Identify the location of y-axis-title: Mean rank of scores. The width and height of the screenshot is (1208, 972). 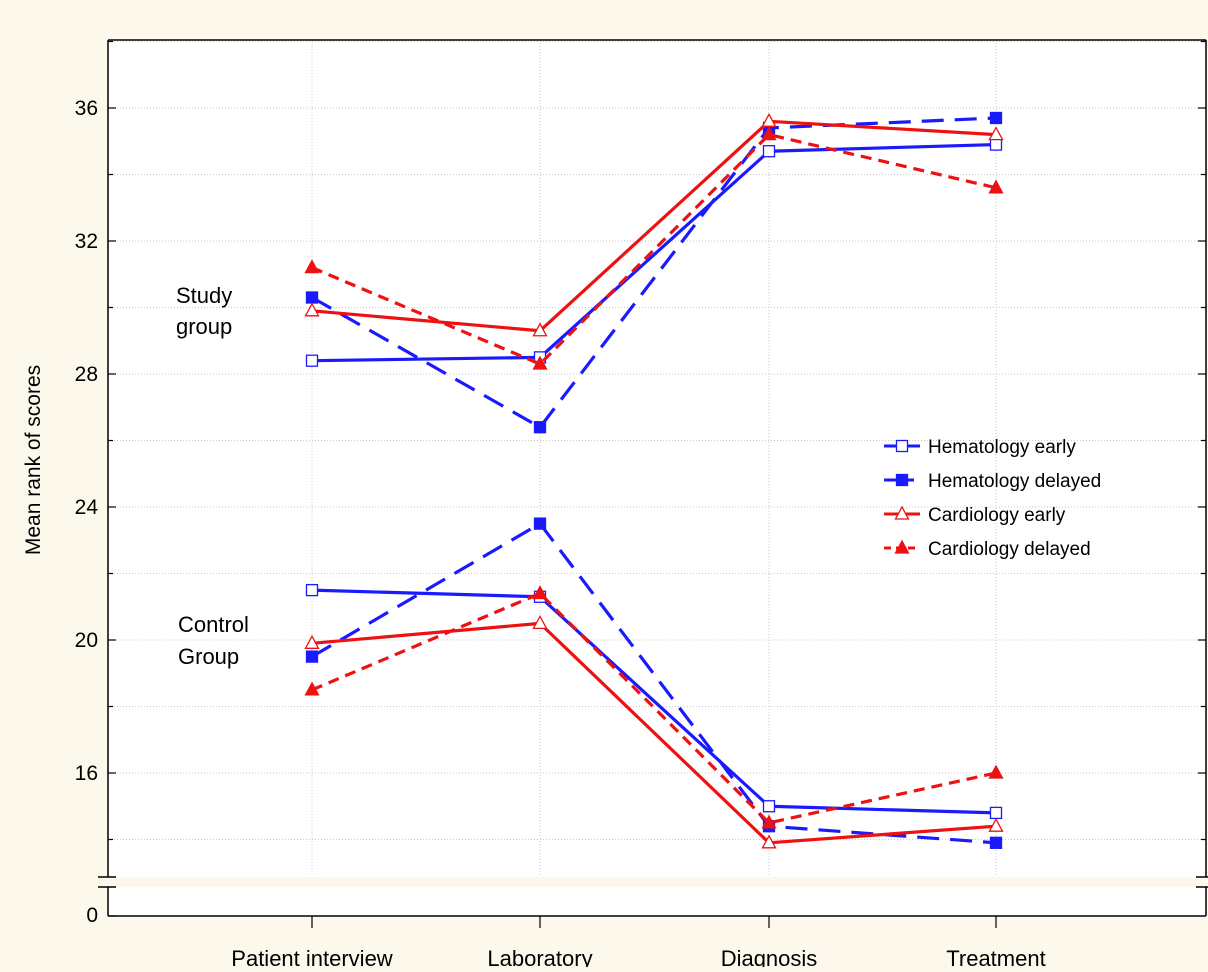
(33, 460).